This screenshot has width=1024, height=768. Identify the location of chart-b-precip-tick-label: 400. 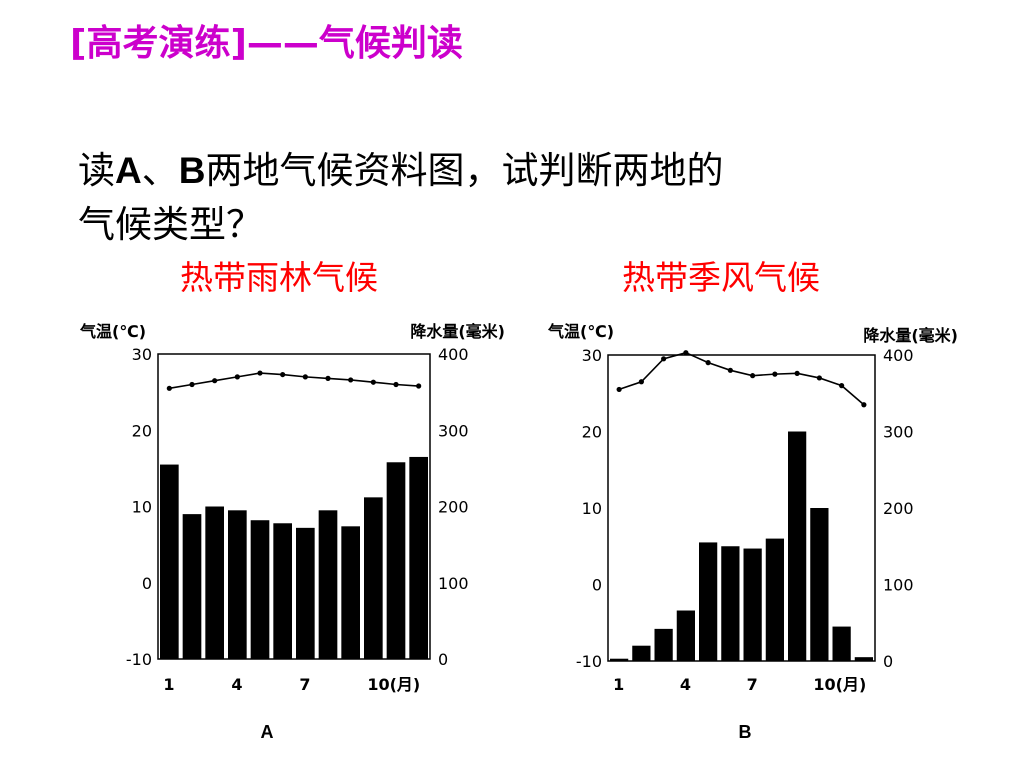
(898, 355).